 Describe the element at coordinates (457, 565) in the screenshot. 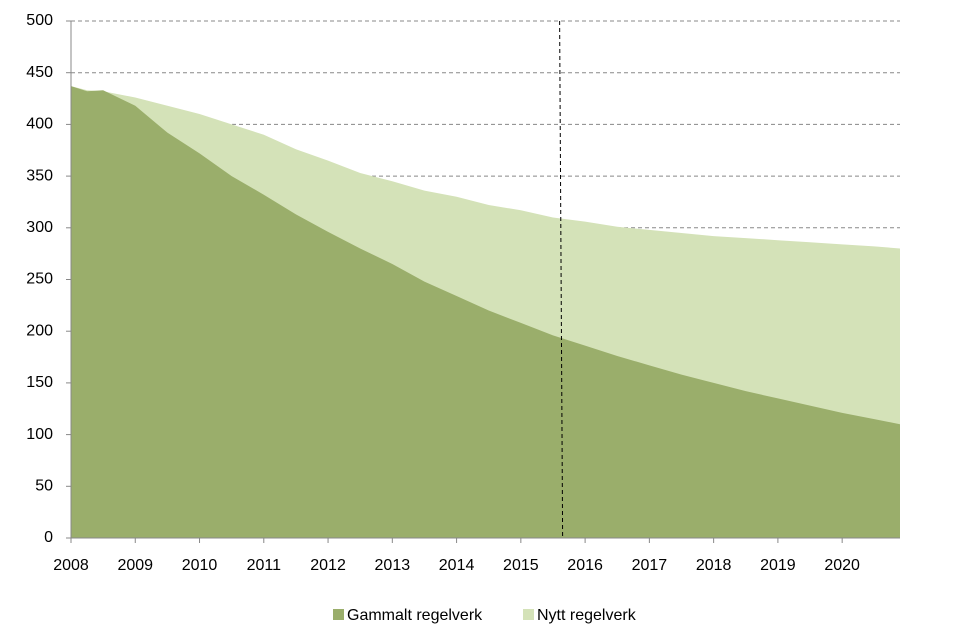

I see `x-tick-label: 2014` at that location.